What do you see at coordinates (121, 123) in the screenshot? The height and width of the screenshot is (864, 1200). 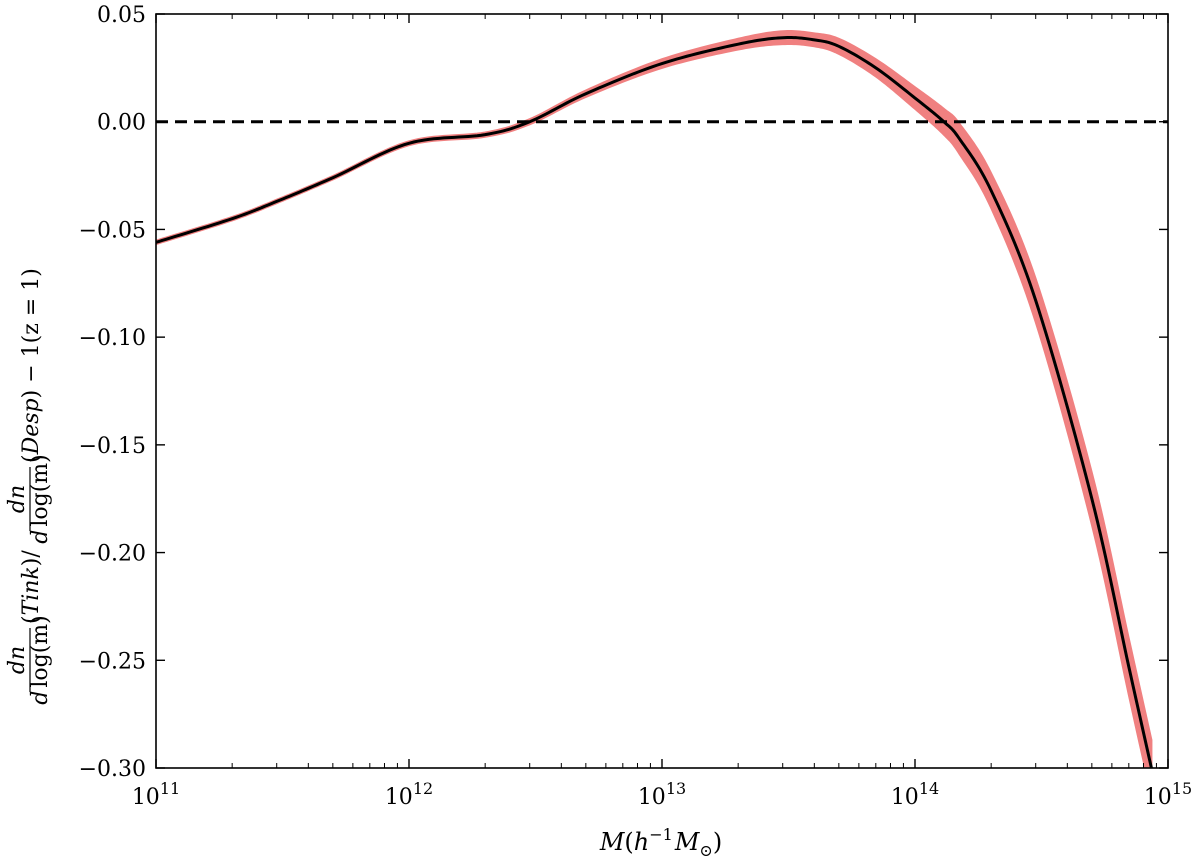 I see `y-tick-label: 0.00` at bounding box center [121, 123].